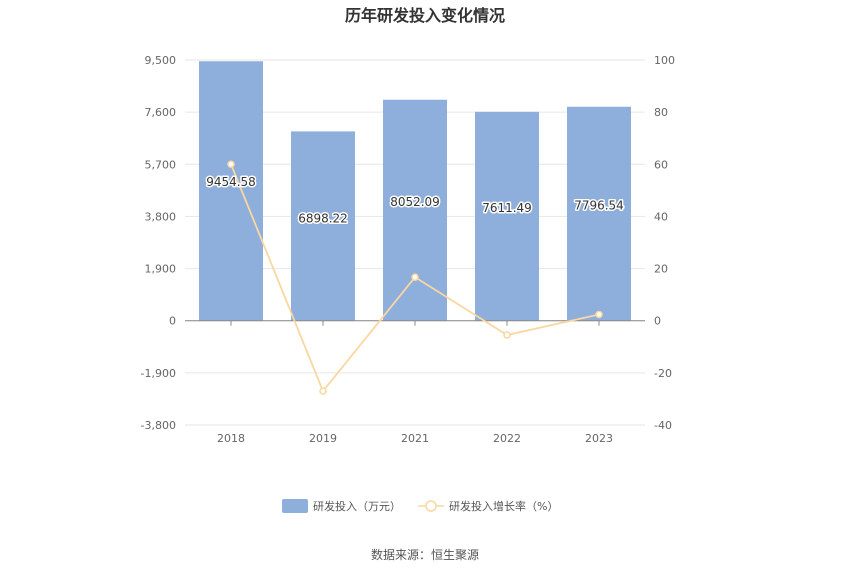 Image resolution: width=850 pixels, height=575 pixels. Describe the element at coordinates (415, 382) in the screenshot. I see `x-axis: 2018 2019 2021 2022 2023` at that location.